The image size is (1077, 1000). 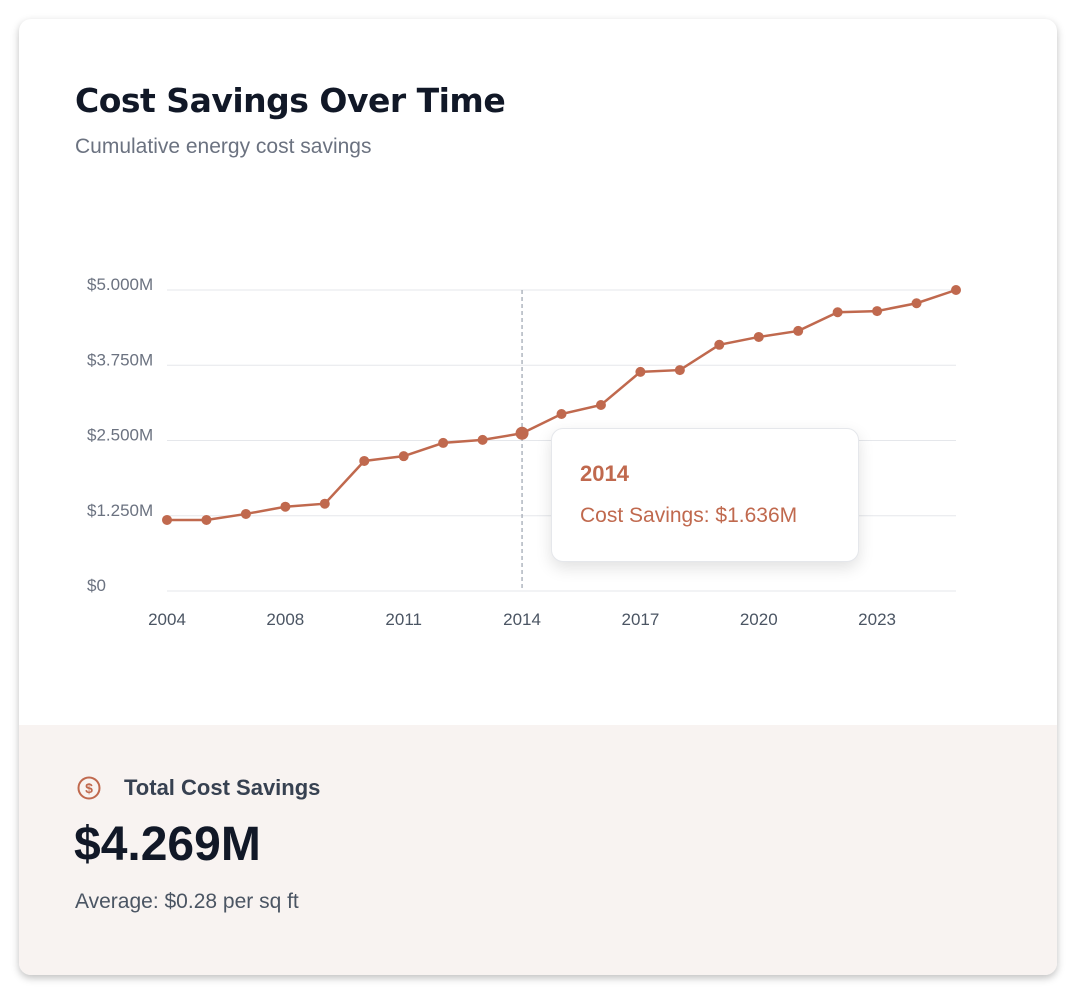 I want to click on y-tick-label: $5.000M, so click(x=120, y=284).